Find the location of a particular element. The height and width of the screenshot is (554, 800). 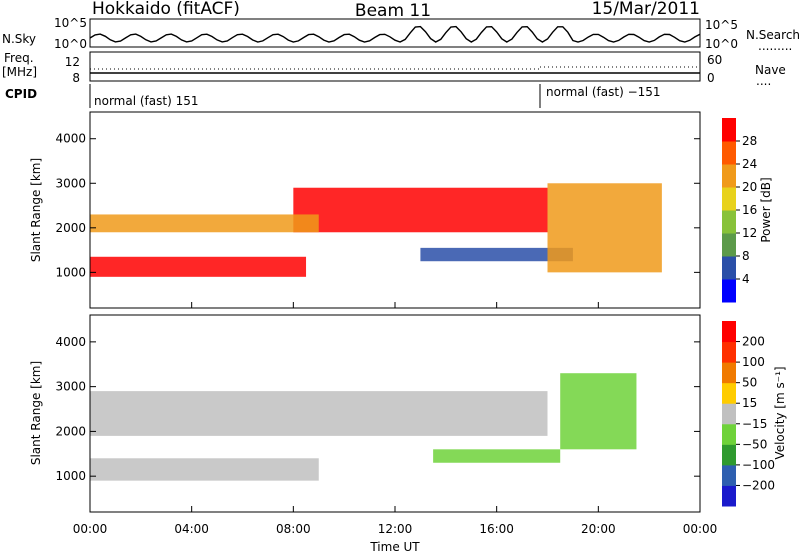

colorbar-tick-label: −200 is located at coordinates (758, 485).